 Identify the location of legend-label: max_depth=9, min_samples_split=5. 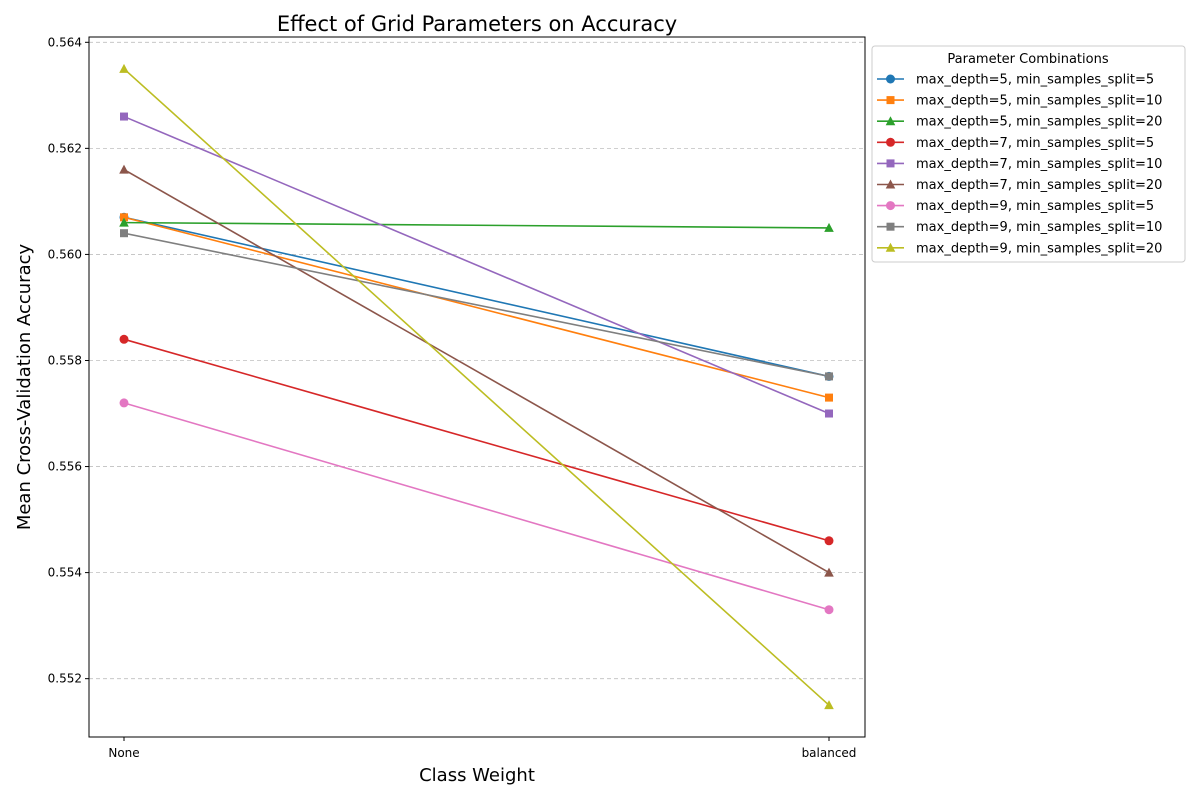
(1035, 206).